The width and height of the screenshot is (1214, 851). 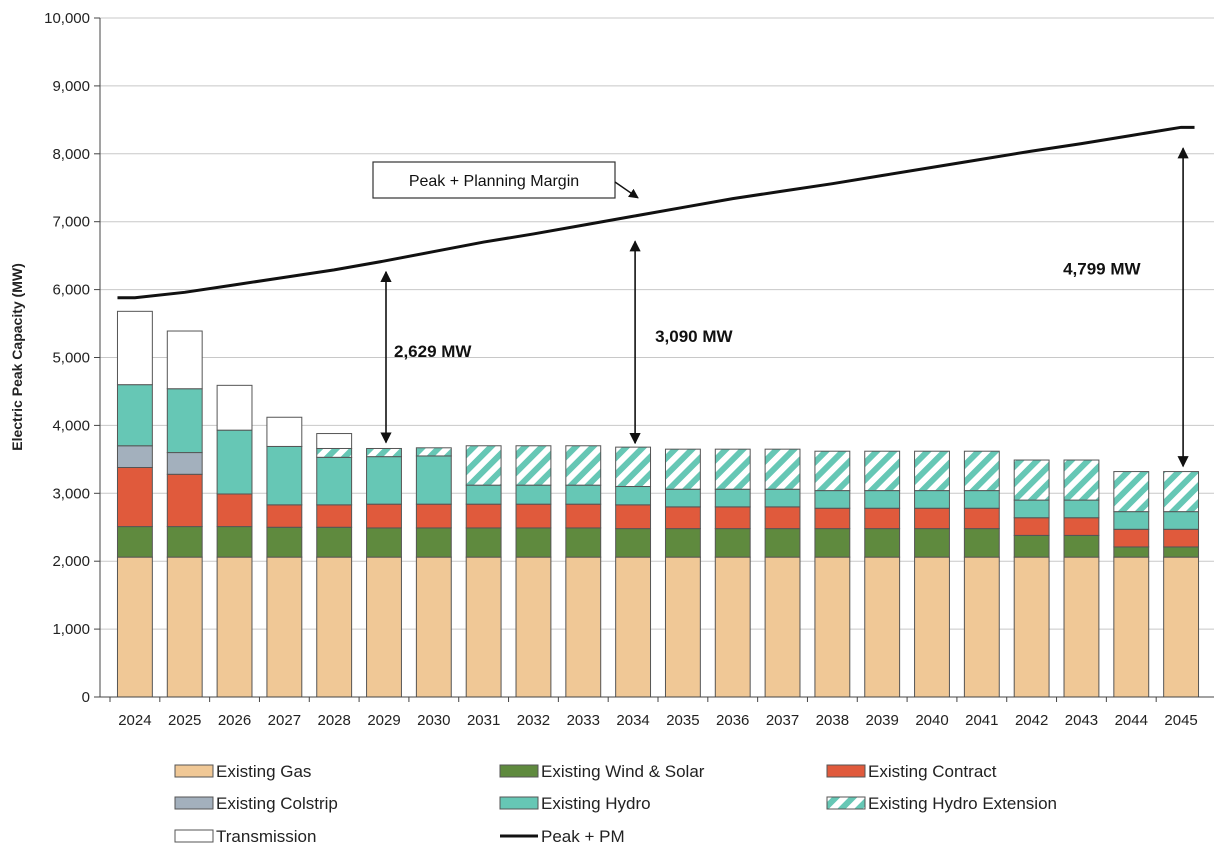 What do you see at coordinates (931, 720) in the screenshot?
I see `x-tick-label: 2040` at bounding box center [931, 720].